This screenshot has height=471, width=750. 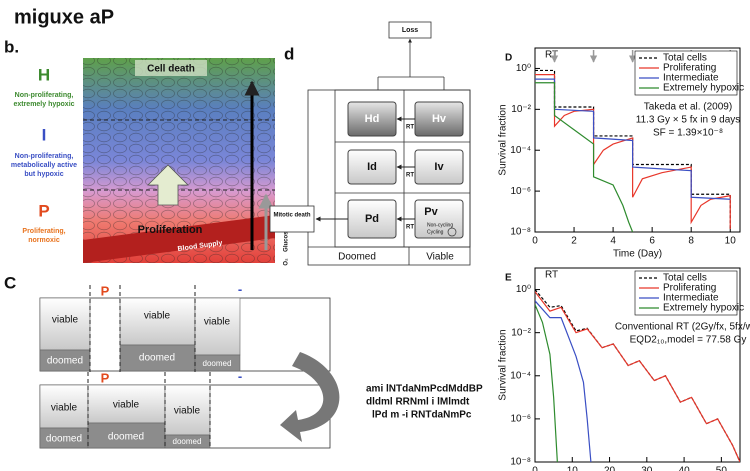 I want to click on column-label: Doomed, so click(x=357, y=257).